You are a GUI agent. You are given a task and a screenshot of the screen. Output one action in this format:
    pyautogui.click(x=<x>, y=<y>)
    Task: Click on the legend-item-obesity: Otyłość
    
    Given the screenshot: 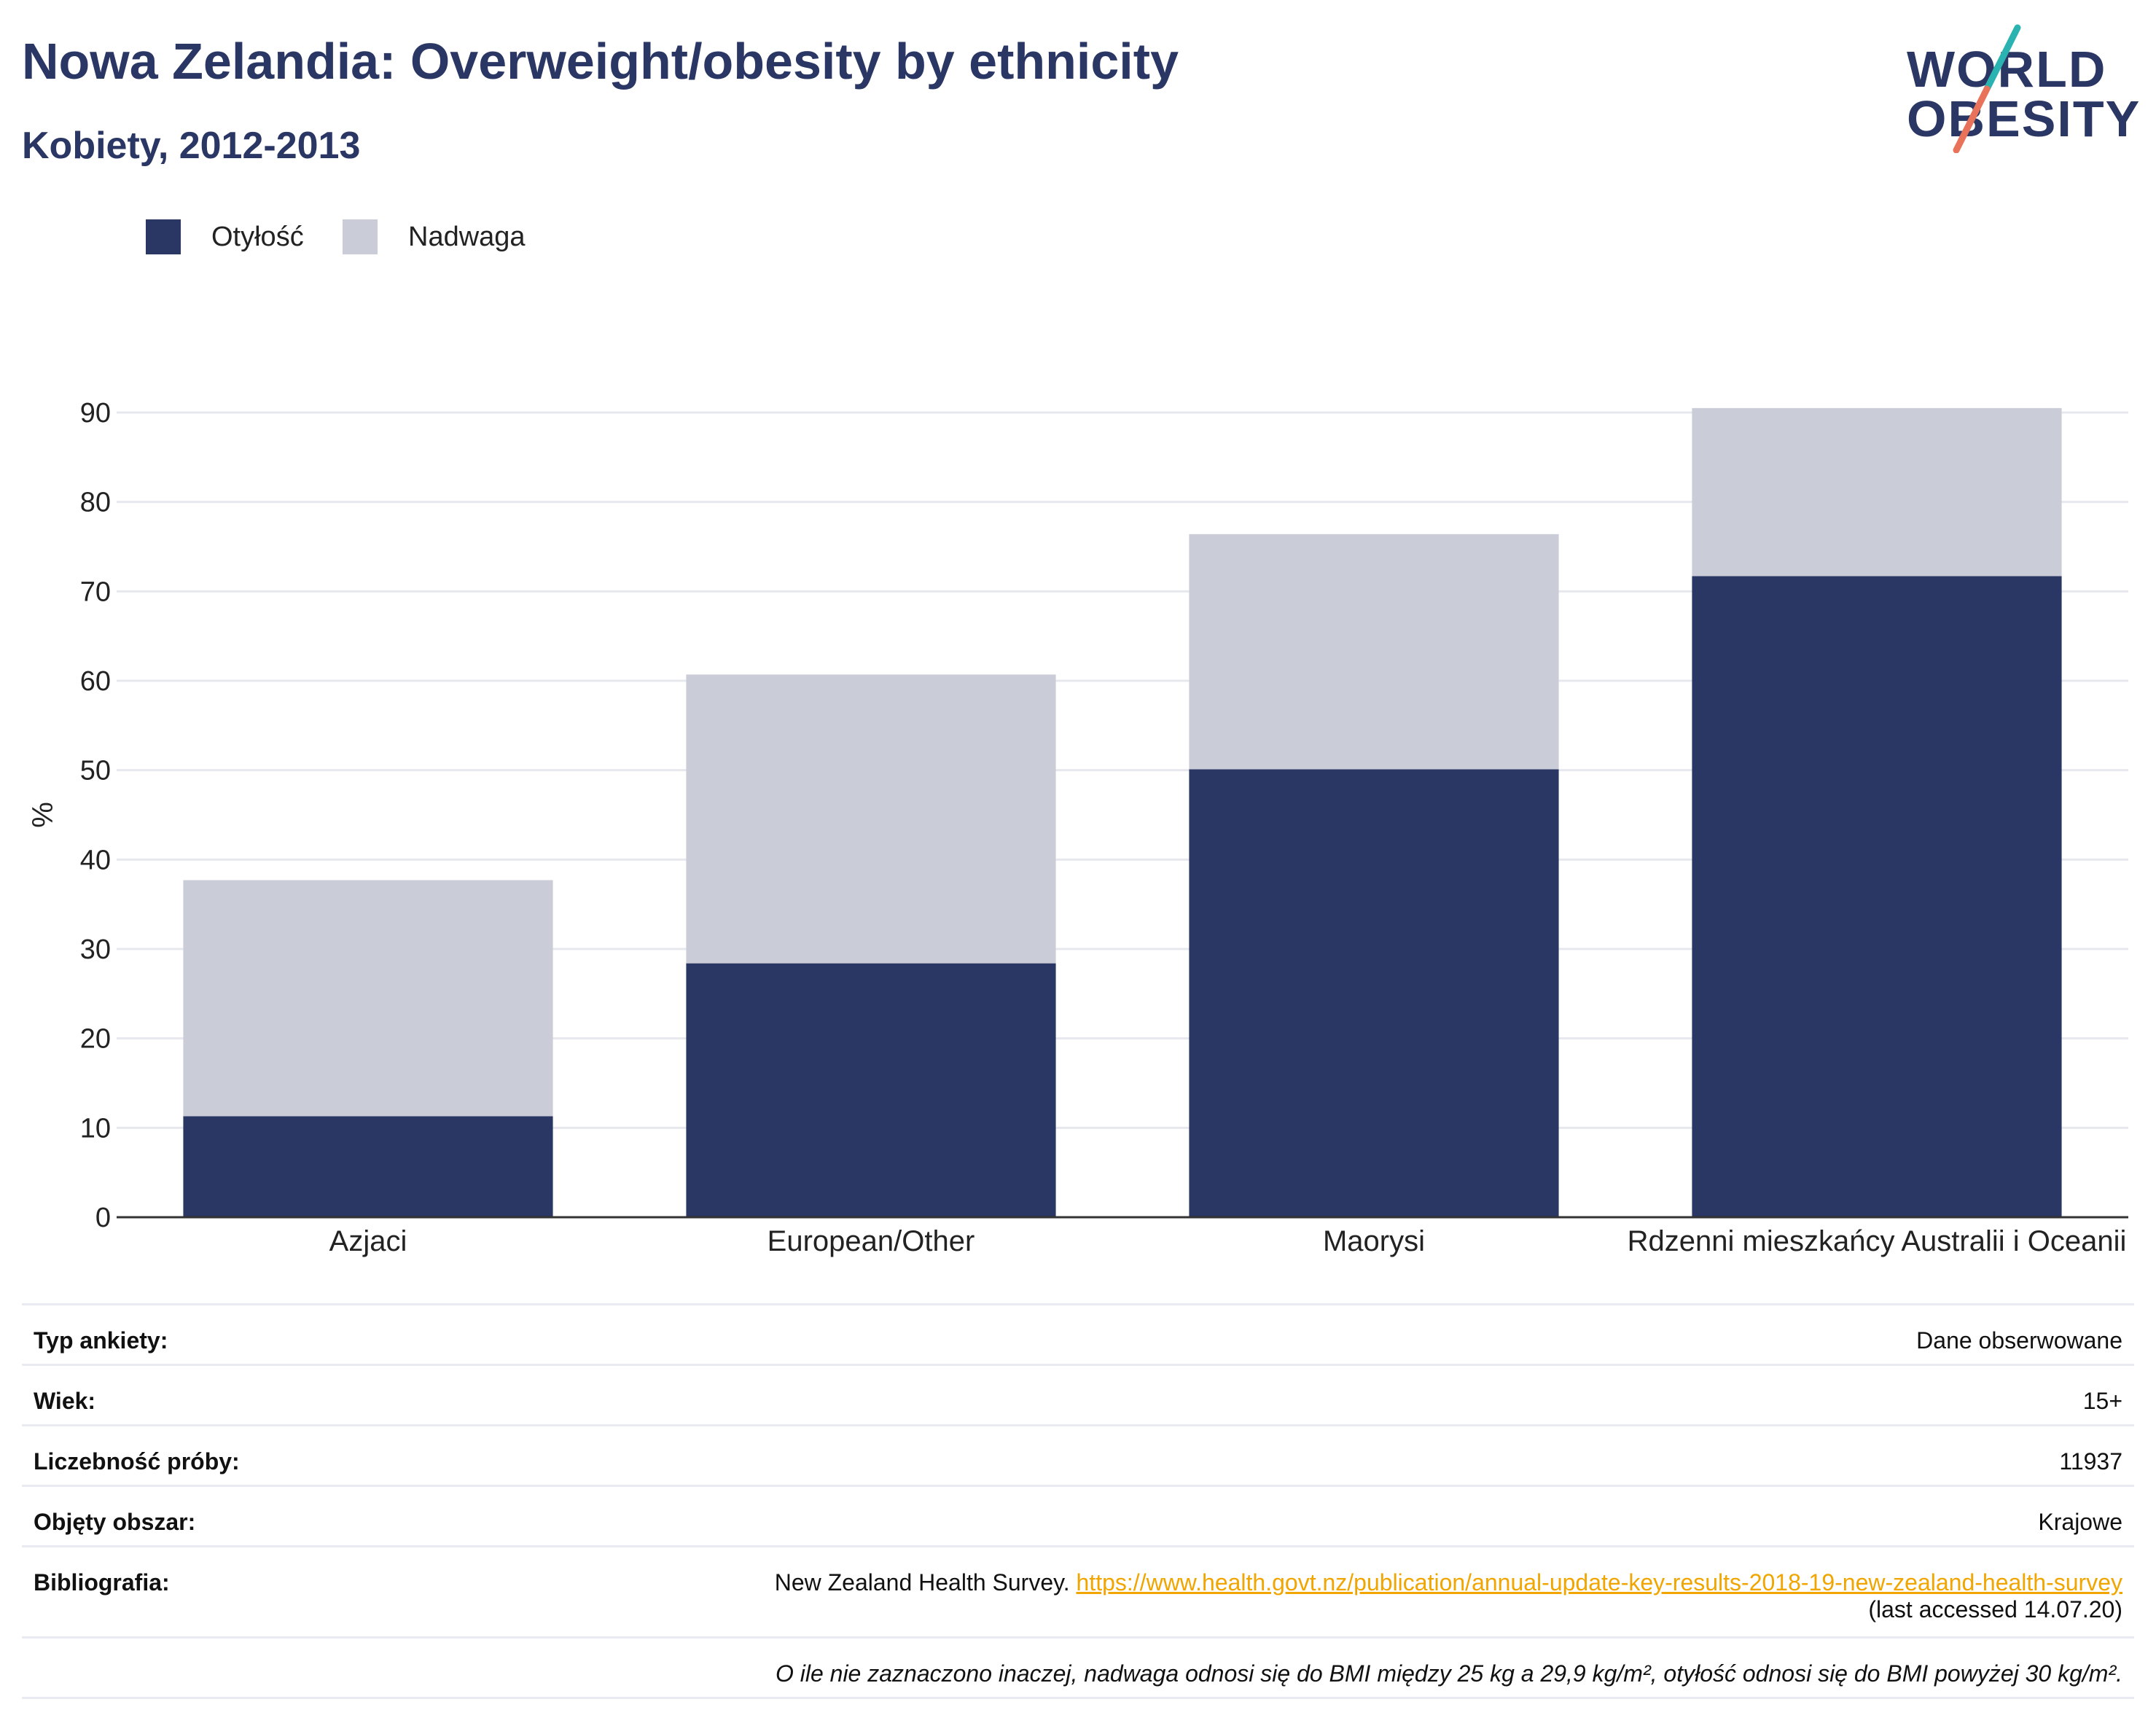 What is the action you would take?
    pyautogui.click(x=225, y=237)
    